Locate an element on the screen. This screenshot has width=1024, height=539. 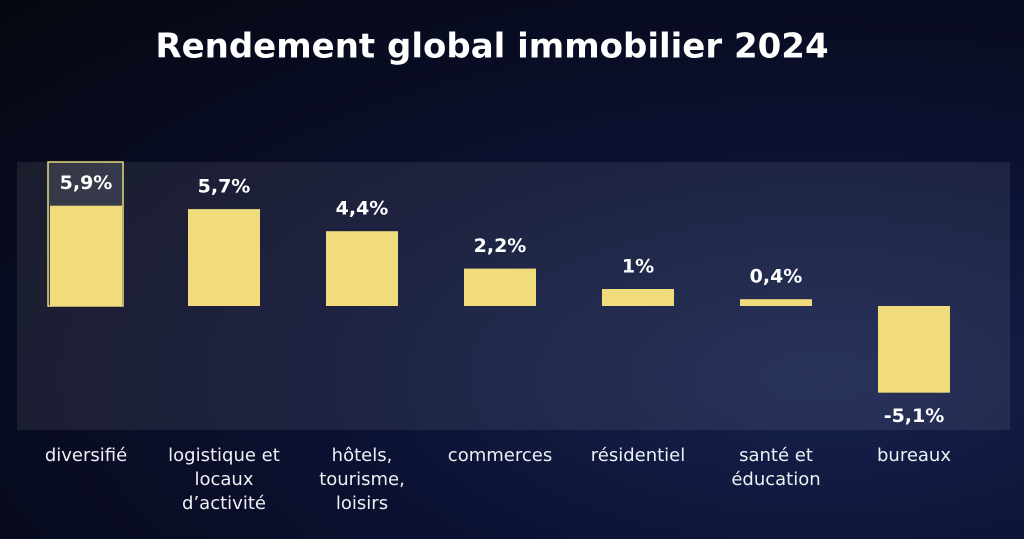
value-label: 5,9% is located at coordinates (86, 183).